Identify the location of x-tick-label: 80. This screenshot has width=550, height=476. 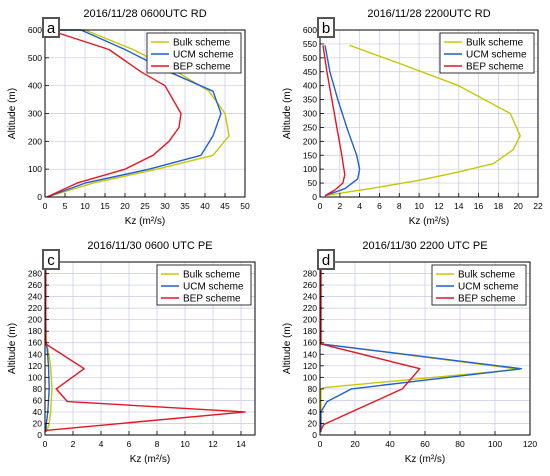
(460, 444).